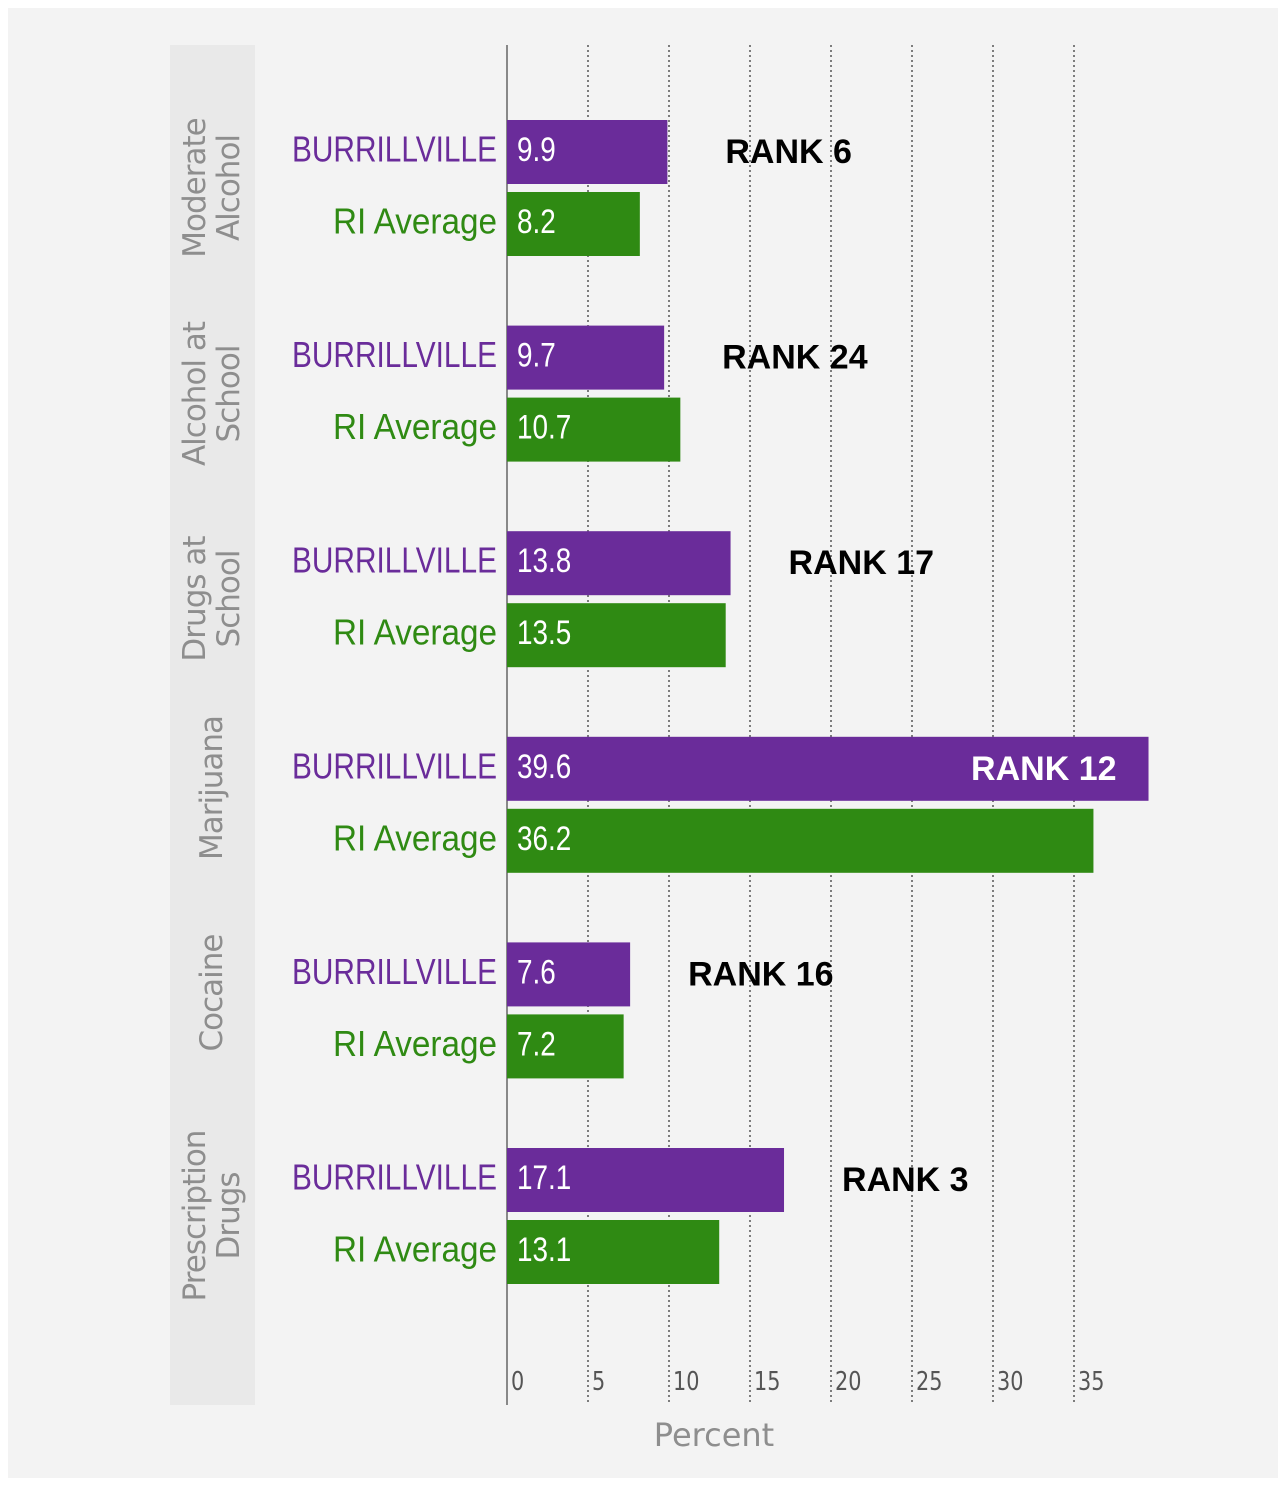  What do you see at coordinates (544, 561) in the screenshot?
I see `value-label: 13.8` at bounding box center [544, 561].